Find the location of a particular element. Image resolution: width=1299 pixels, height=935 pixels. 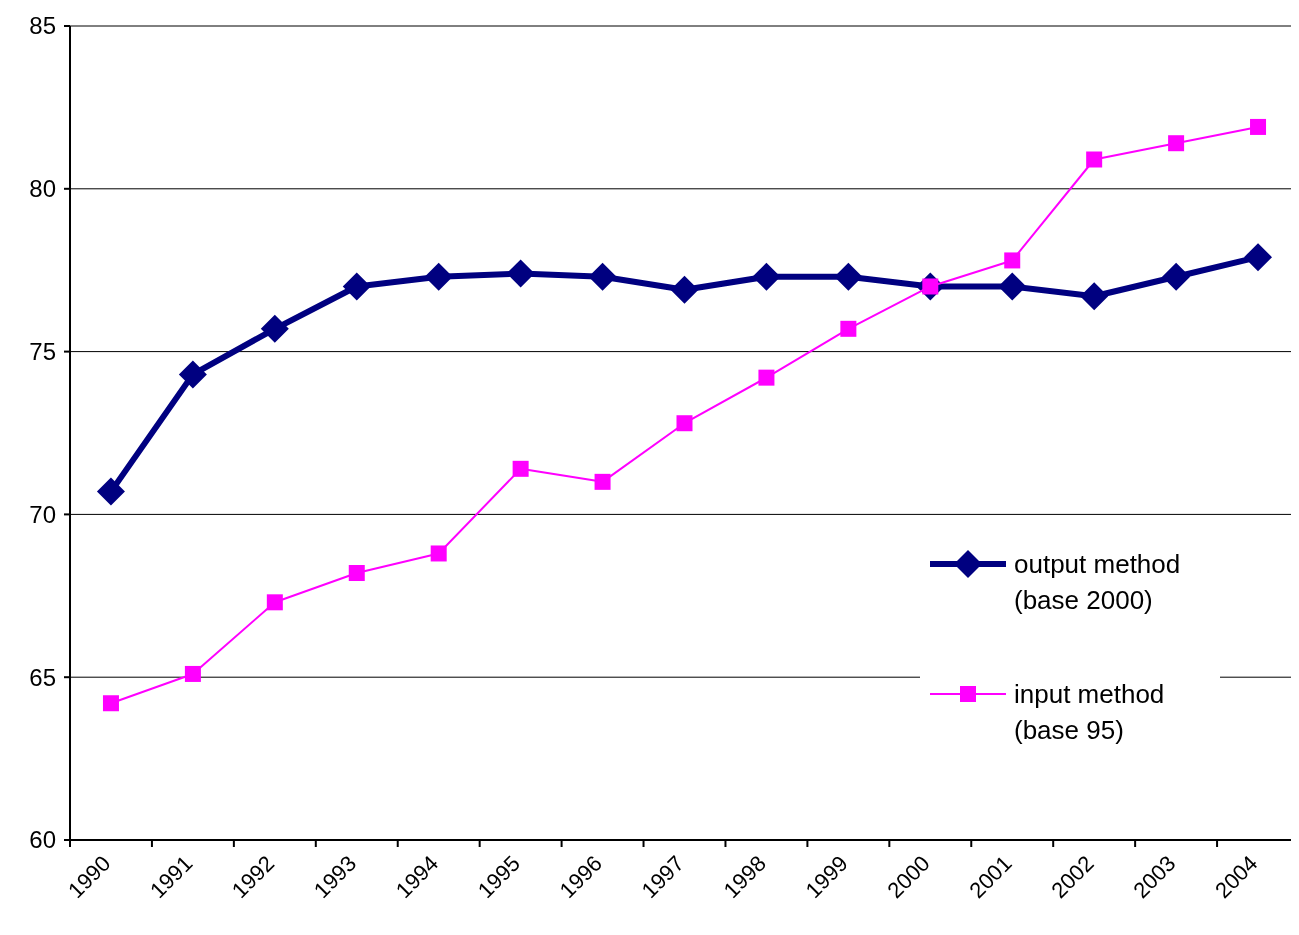

legend-label: input method (base 95) is located at coordinates (1089, 712).